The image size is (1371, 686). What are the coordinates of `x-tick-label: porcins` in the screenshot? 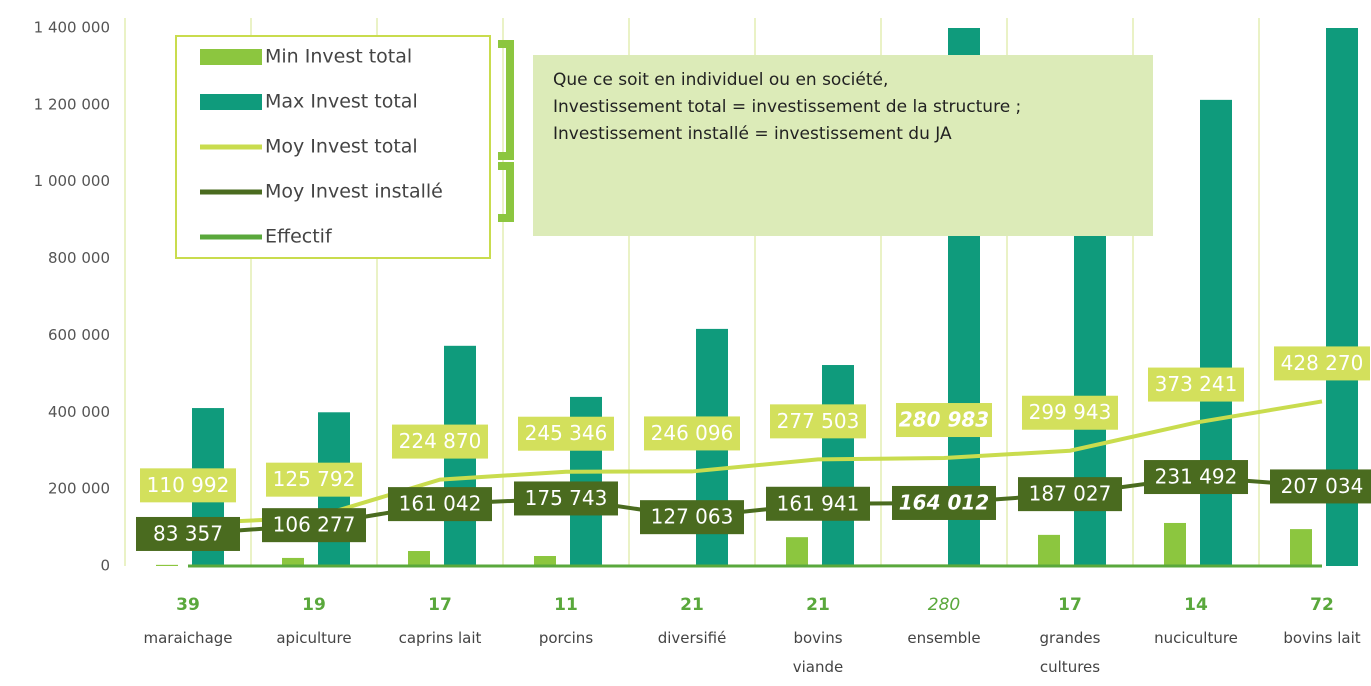 It's located at (566, 638).